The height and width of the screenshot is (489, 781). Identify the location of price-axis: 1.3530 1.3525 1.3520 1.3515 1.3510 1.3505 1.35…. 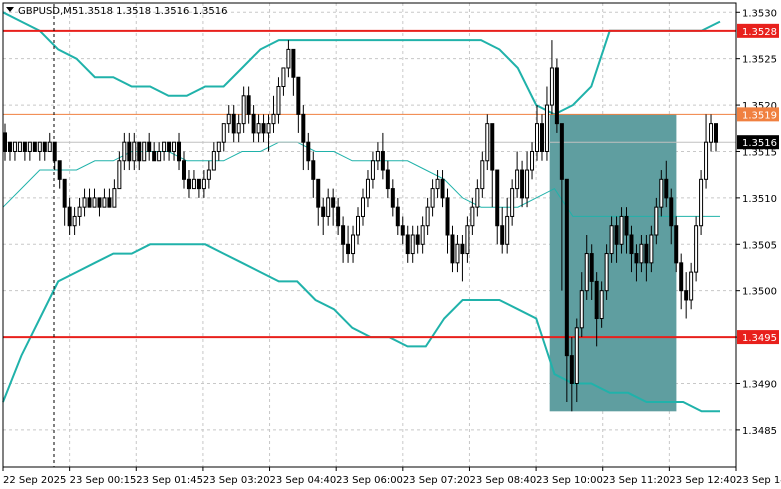
(757, 222).